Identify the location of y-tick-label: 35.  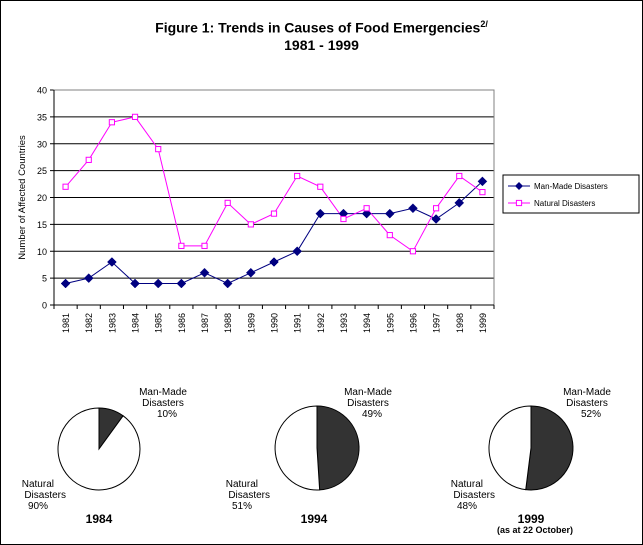
(42, 117).